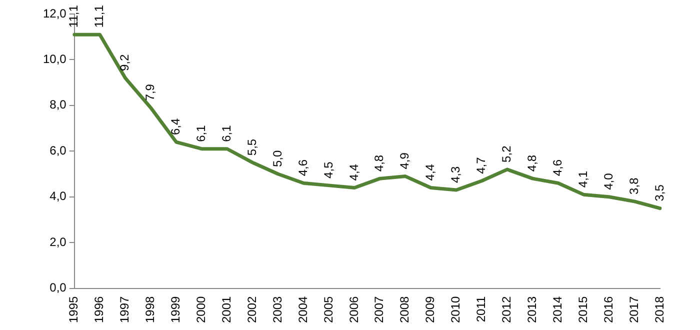  Describe the element at coordinates (481, 309) in the screenshot. I see `x-tick-label: 2011` at that location.